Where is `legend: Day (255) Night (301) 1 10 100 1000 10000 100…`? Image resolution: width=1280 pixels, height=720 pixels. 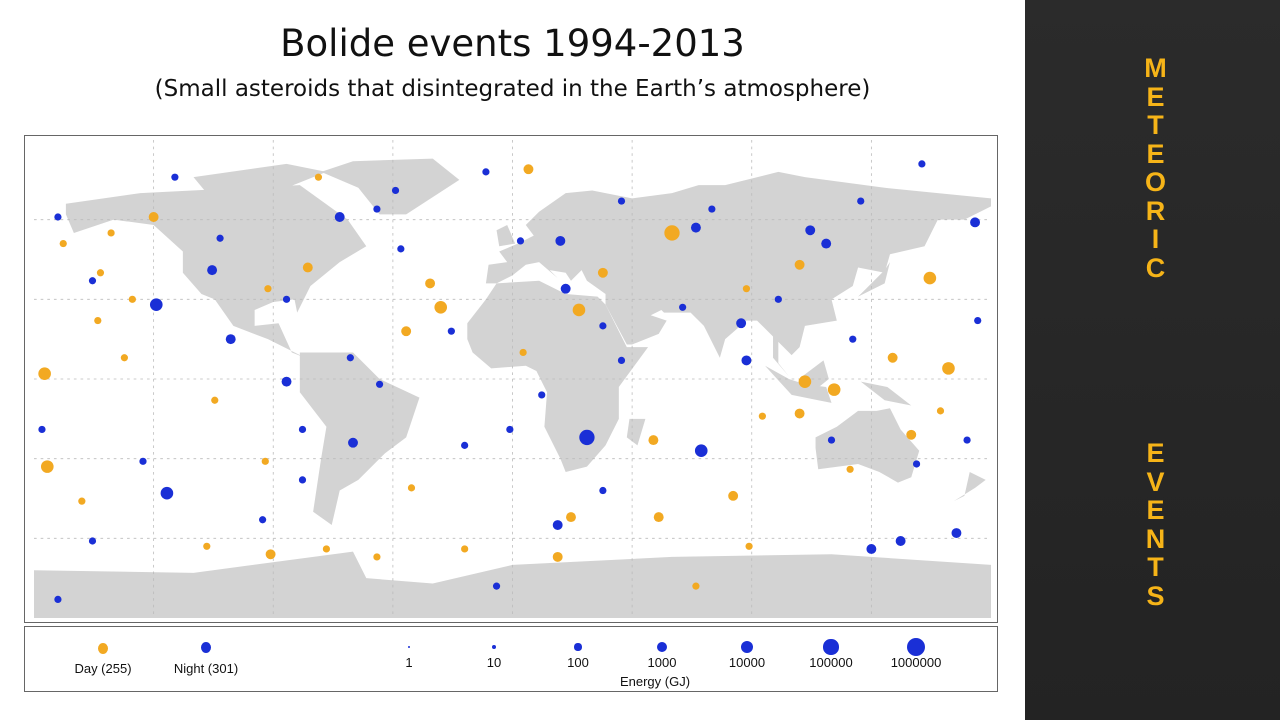 legend: Day (255) Night (301) 1 10 100 1000 10000 100… is located at coordinates (511, 659).